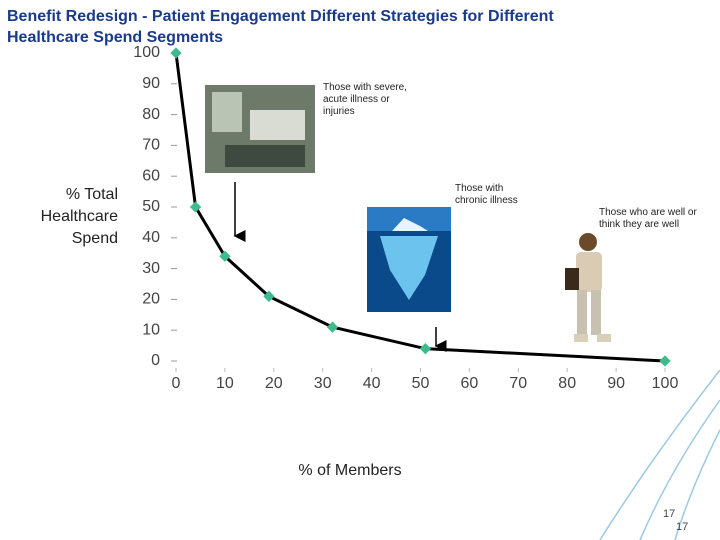 The image size is (720, 540). Describe the element at coordinates (665, 383) in the screenshot. I see `x-tick-label: 100` at that location.